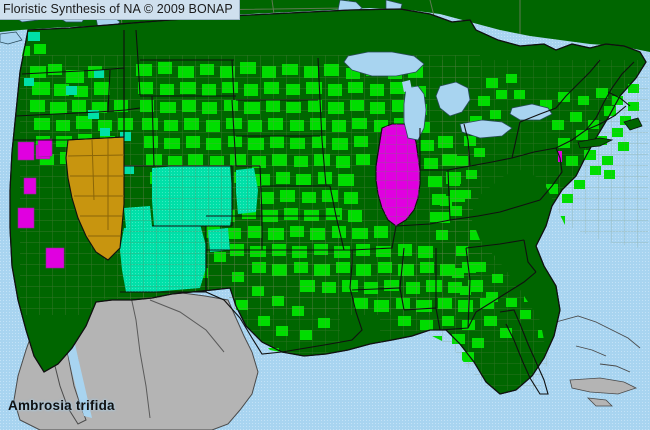 The width and height of the screenshot is (650, 430). Describe the element at coordinates (633, 124) in the screenshot. I see `cape-cod` at that location.